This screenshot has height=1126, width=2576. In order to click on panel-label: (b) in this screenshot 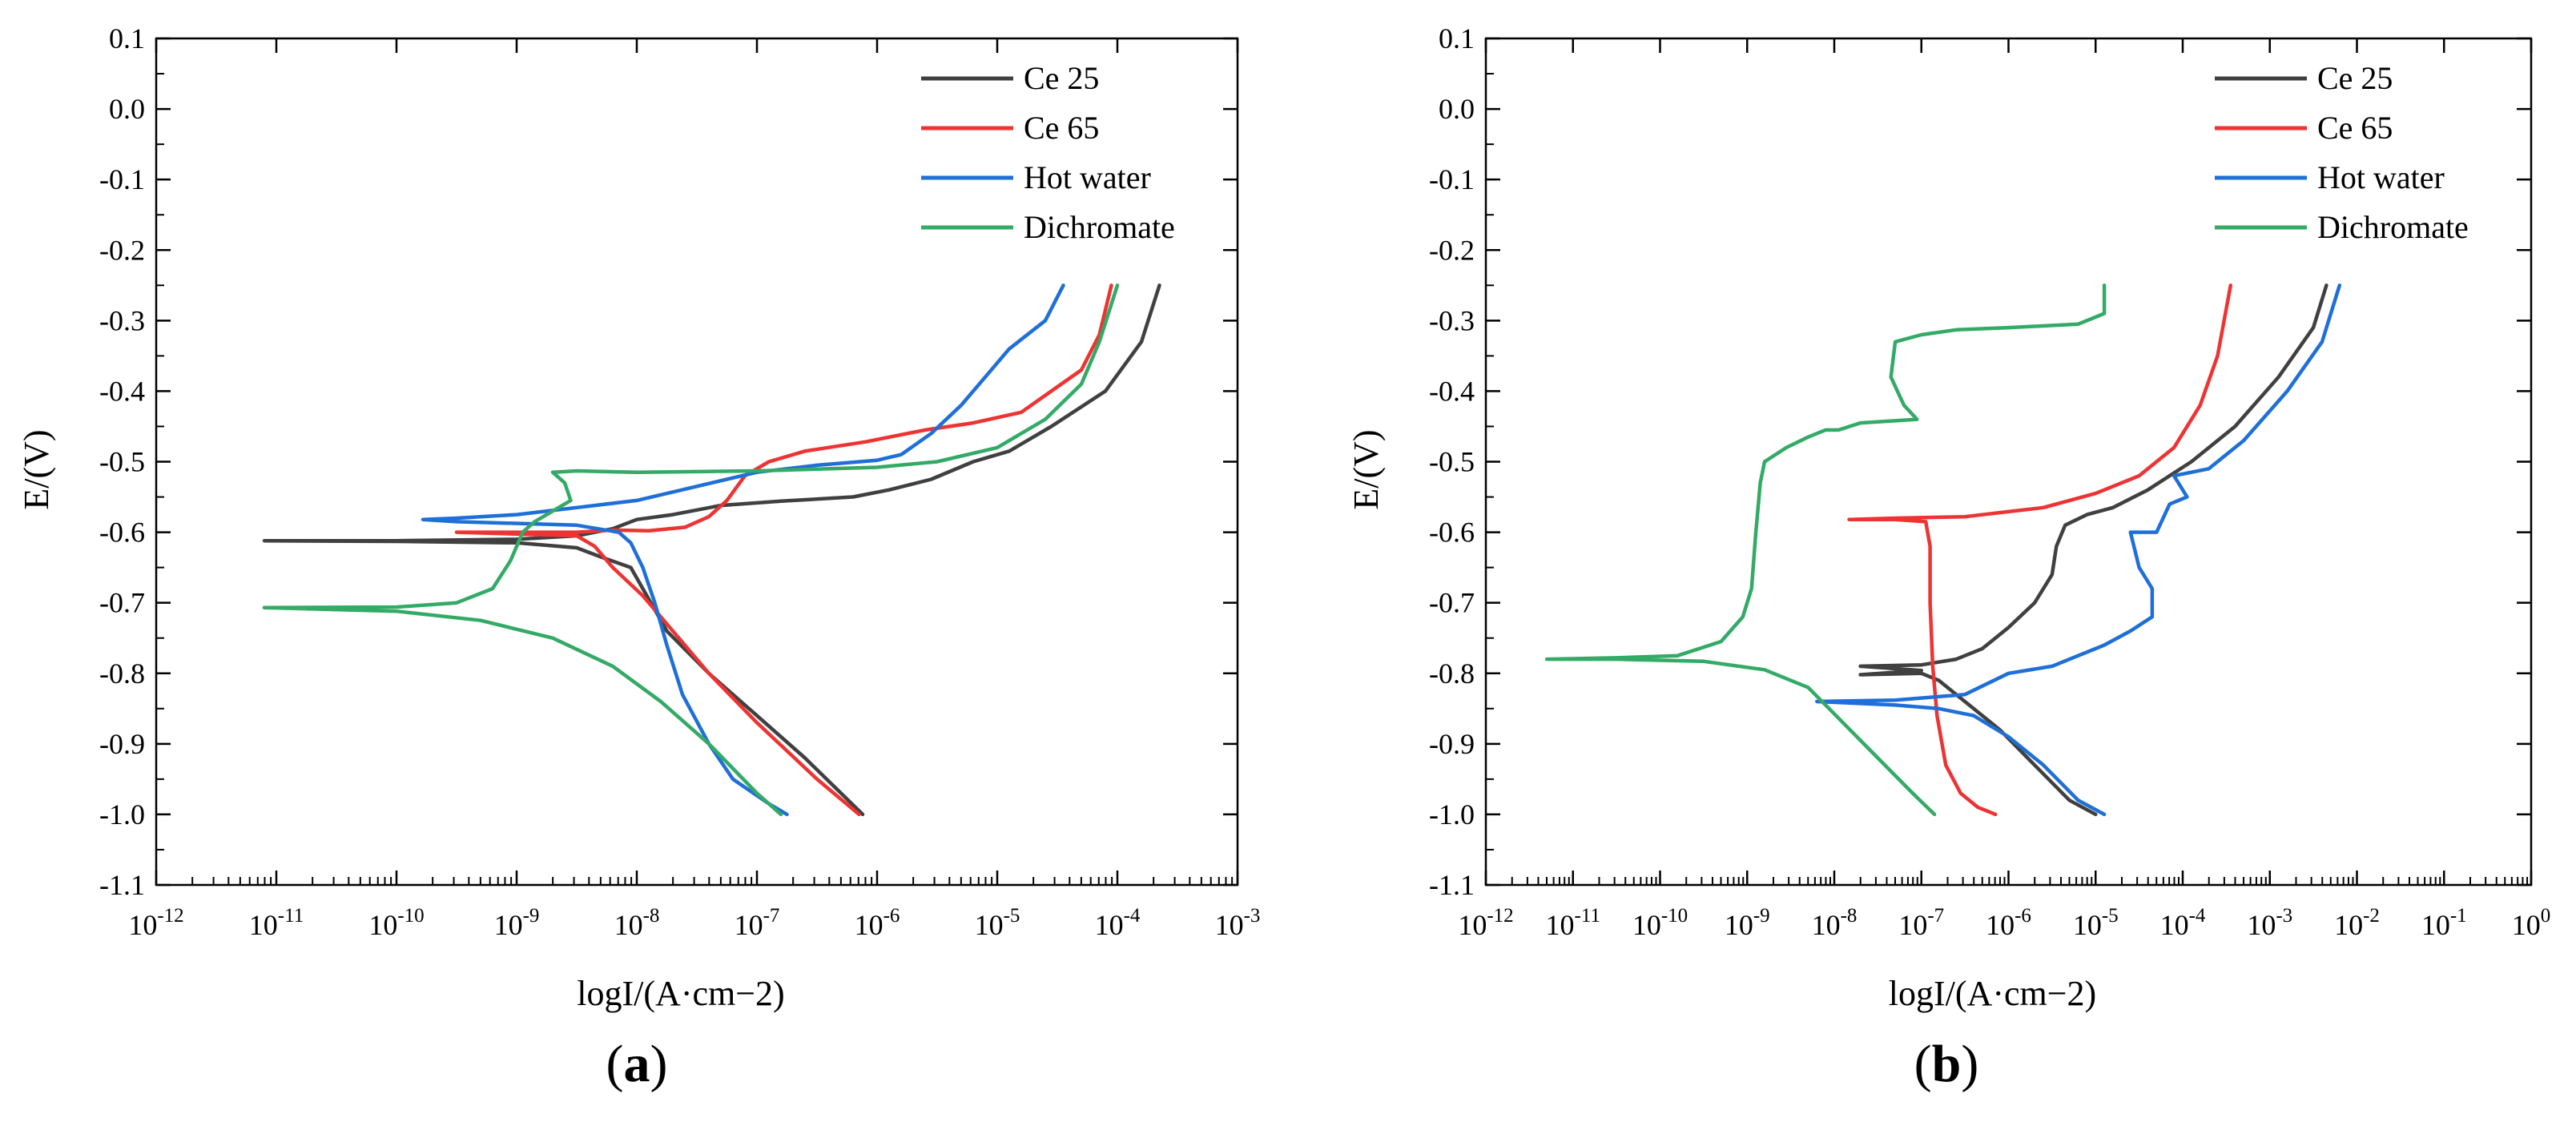, I will do `click(1946, 1064)`.